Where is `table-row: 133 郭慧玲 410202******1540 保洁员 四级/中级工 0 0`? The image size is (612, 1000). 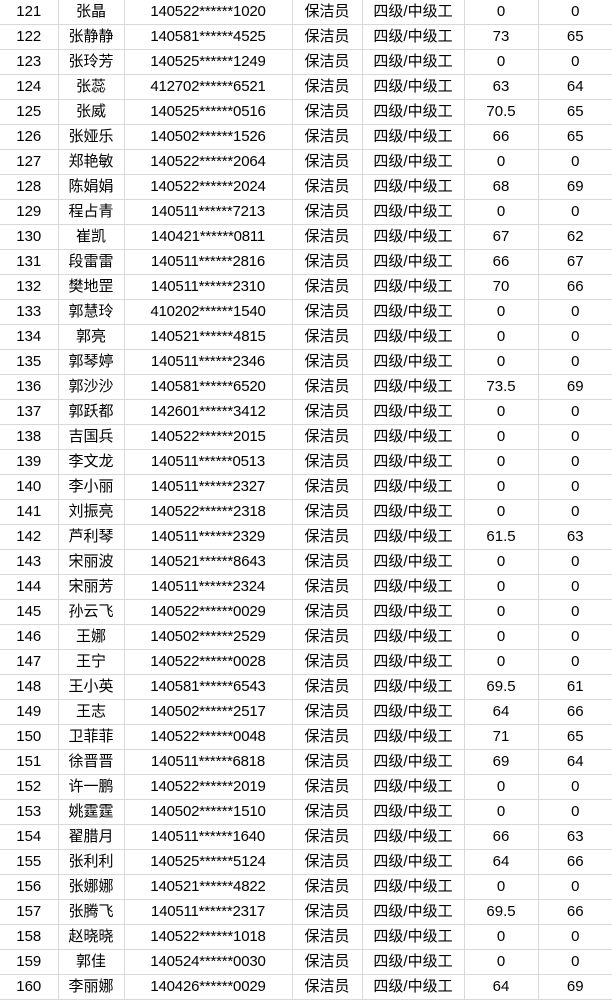
table-row: 133 郭慧玲 410202******1540 保洁员 四级/中级工 0 0 is located at coordinates (306, 312).